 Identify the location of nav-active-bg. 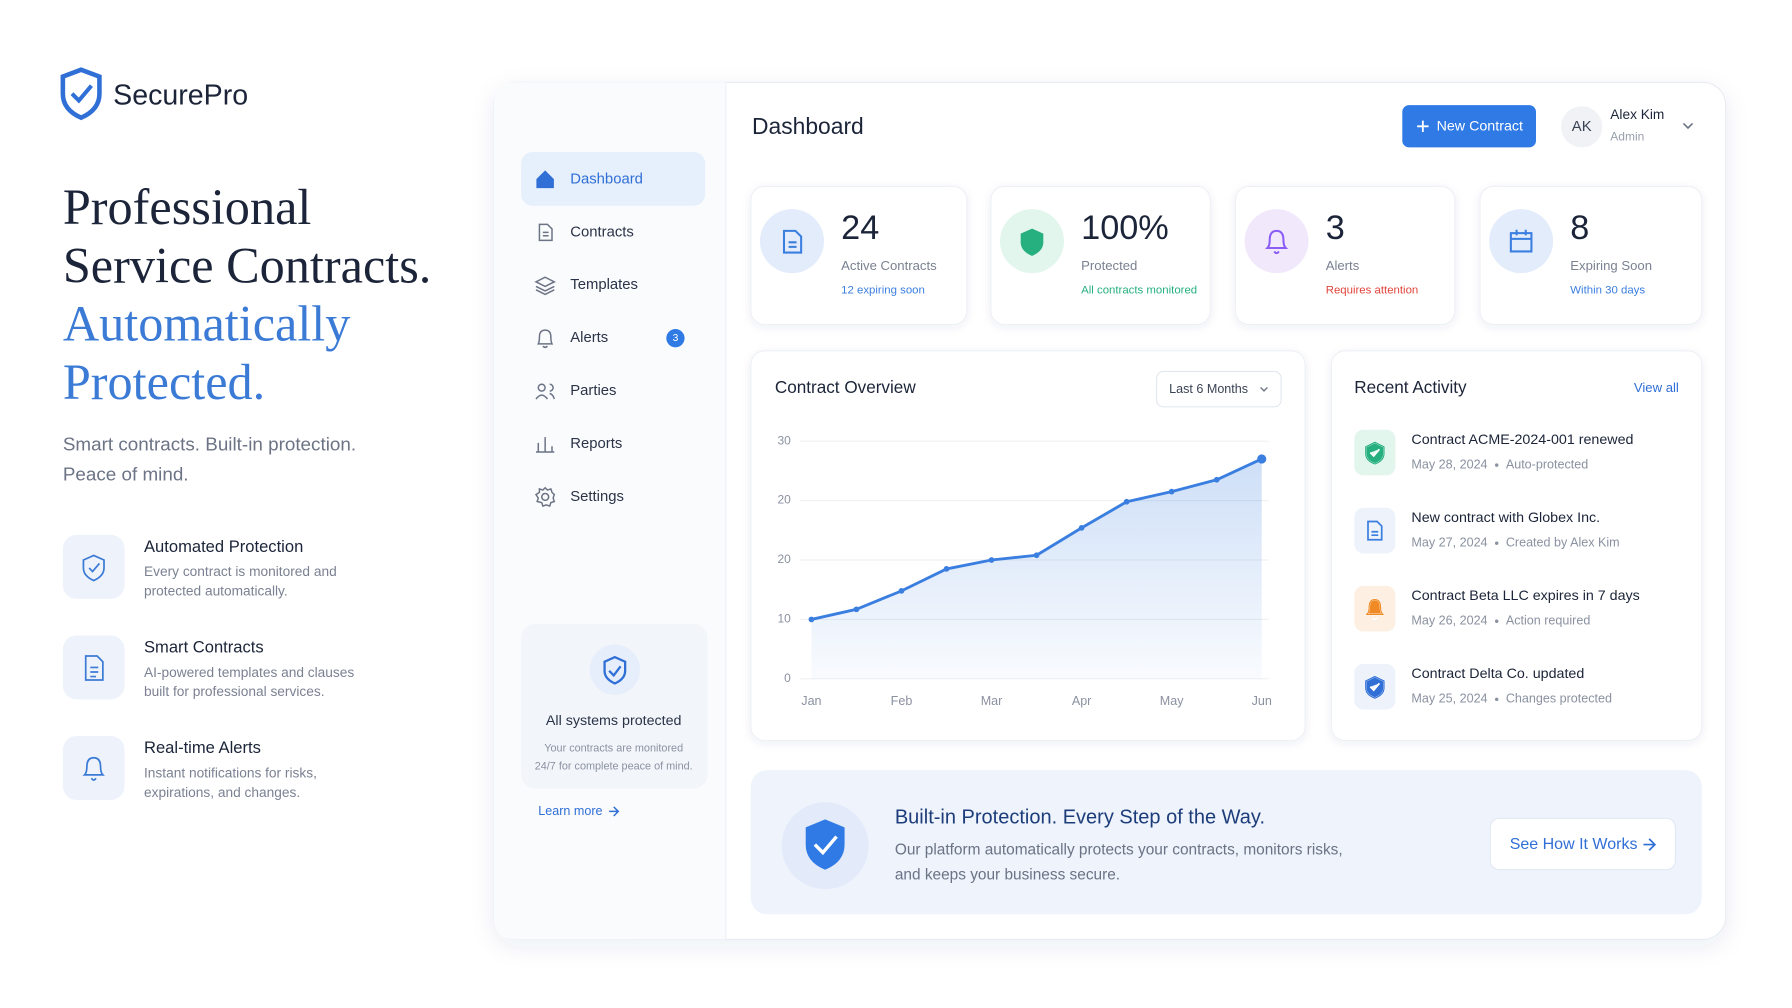
(613, 179).